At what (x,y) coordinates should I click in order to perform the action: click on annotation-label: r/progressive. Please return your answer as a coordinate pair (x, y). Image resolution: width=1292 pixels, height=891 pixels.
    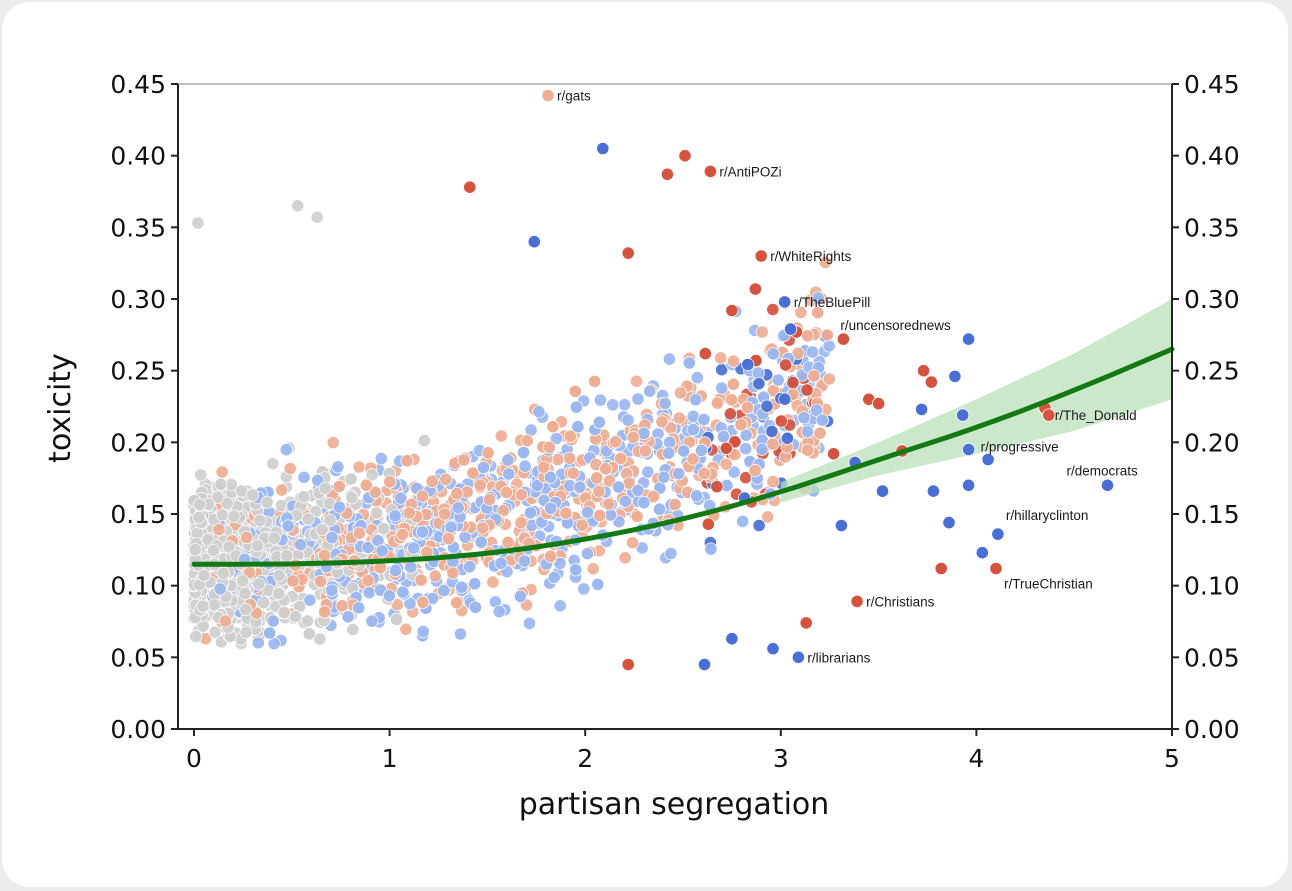
    Looking at the image, I should click on (1020, 447).